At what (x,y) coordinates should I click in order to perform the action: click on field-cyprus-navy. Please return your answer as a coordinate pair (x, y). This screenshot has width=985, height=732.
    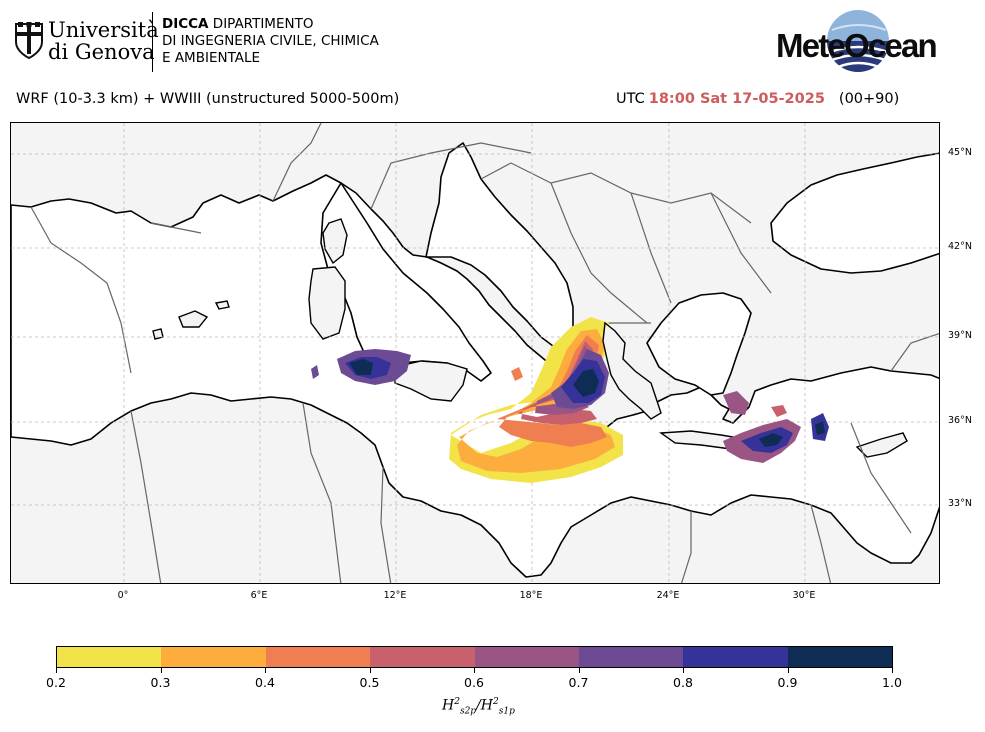
    Looking at the image, I should click on (820, 428).